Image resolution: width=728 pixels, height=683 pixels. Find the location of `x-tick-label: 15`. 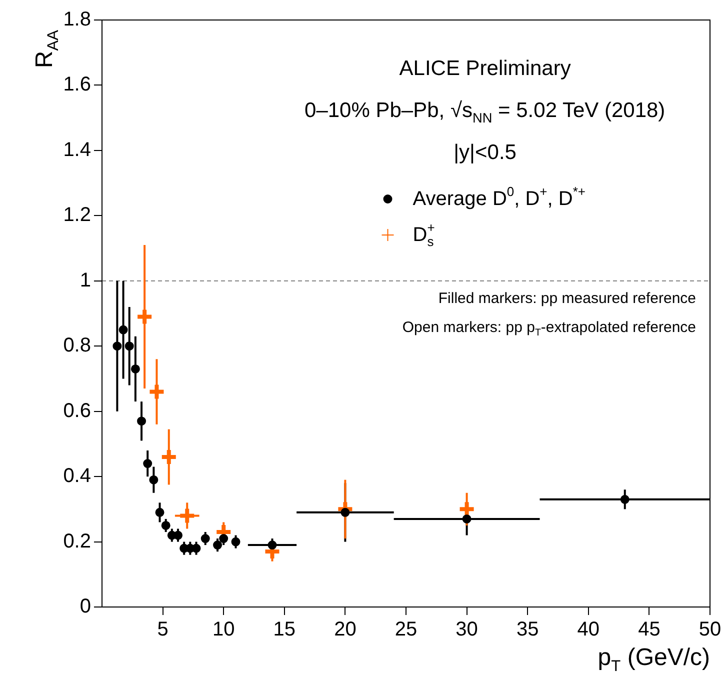

x-tick-label: 15 is located at coordinates (284, 629).